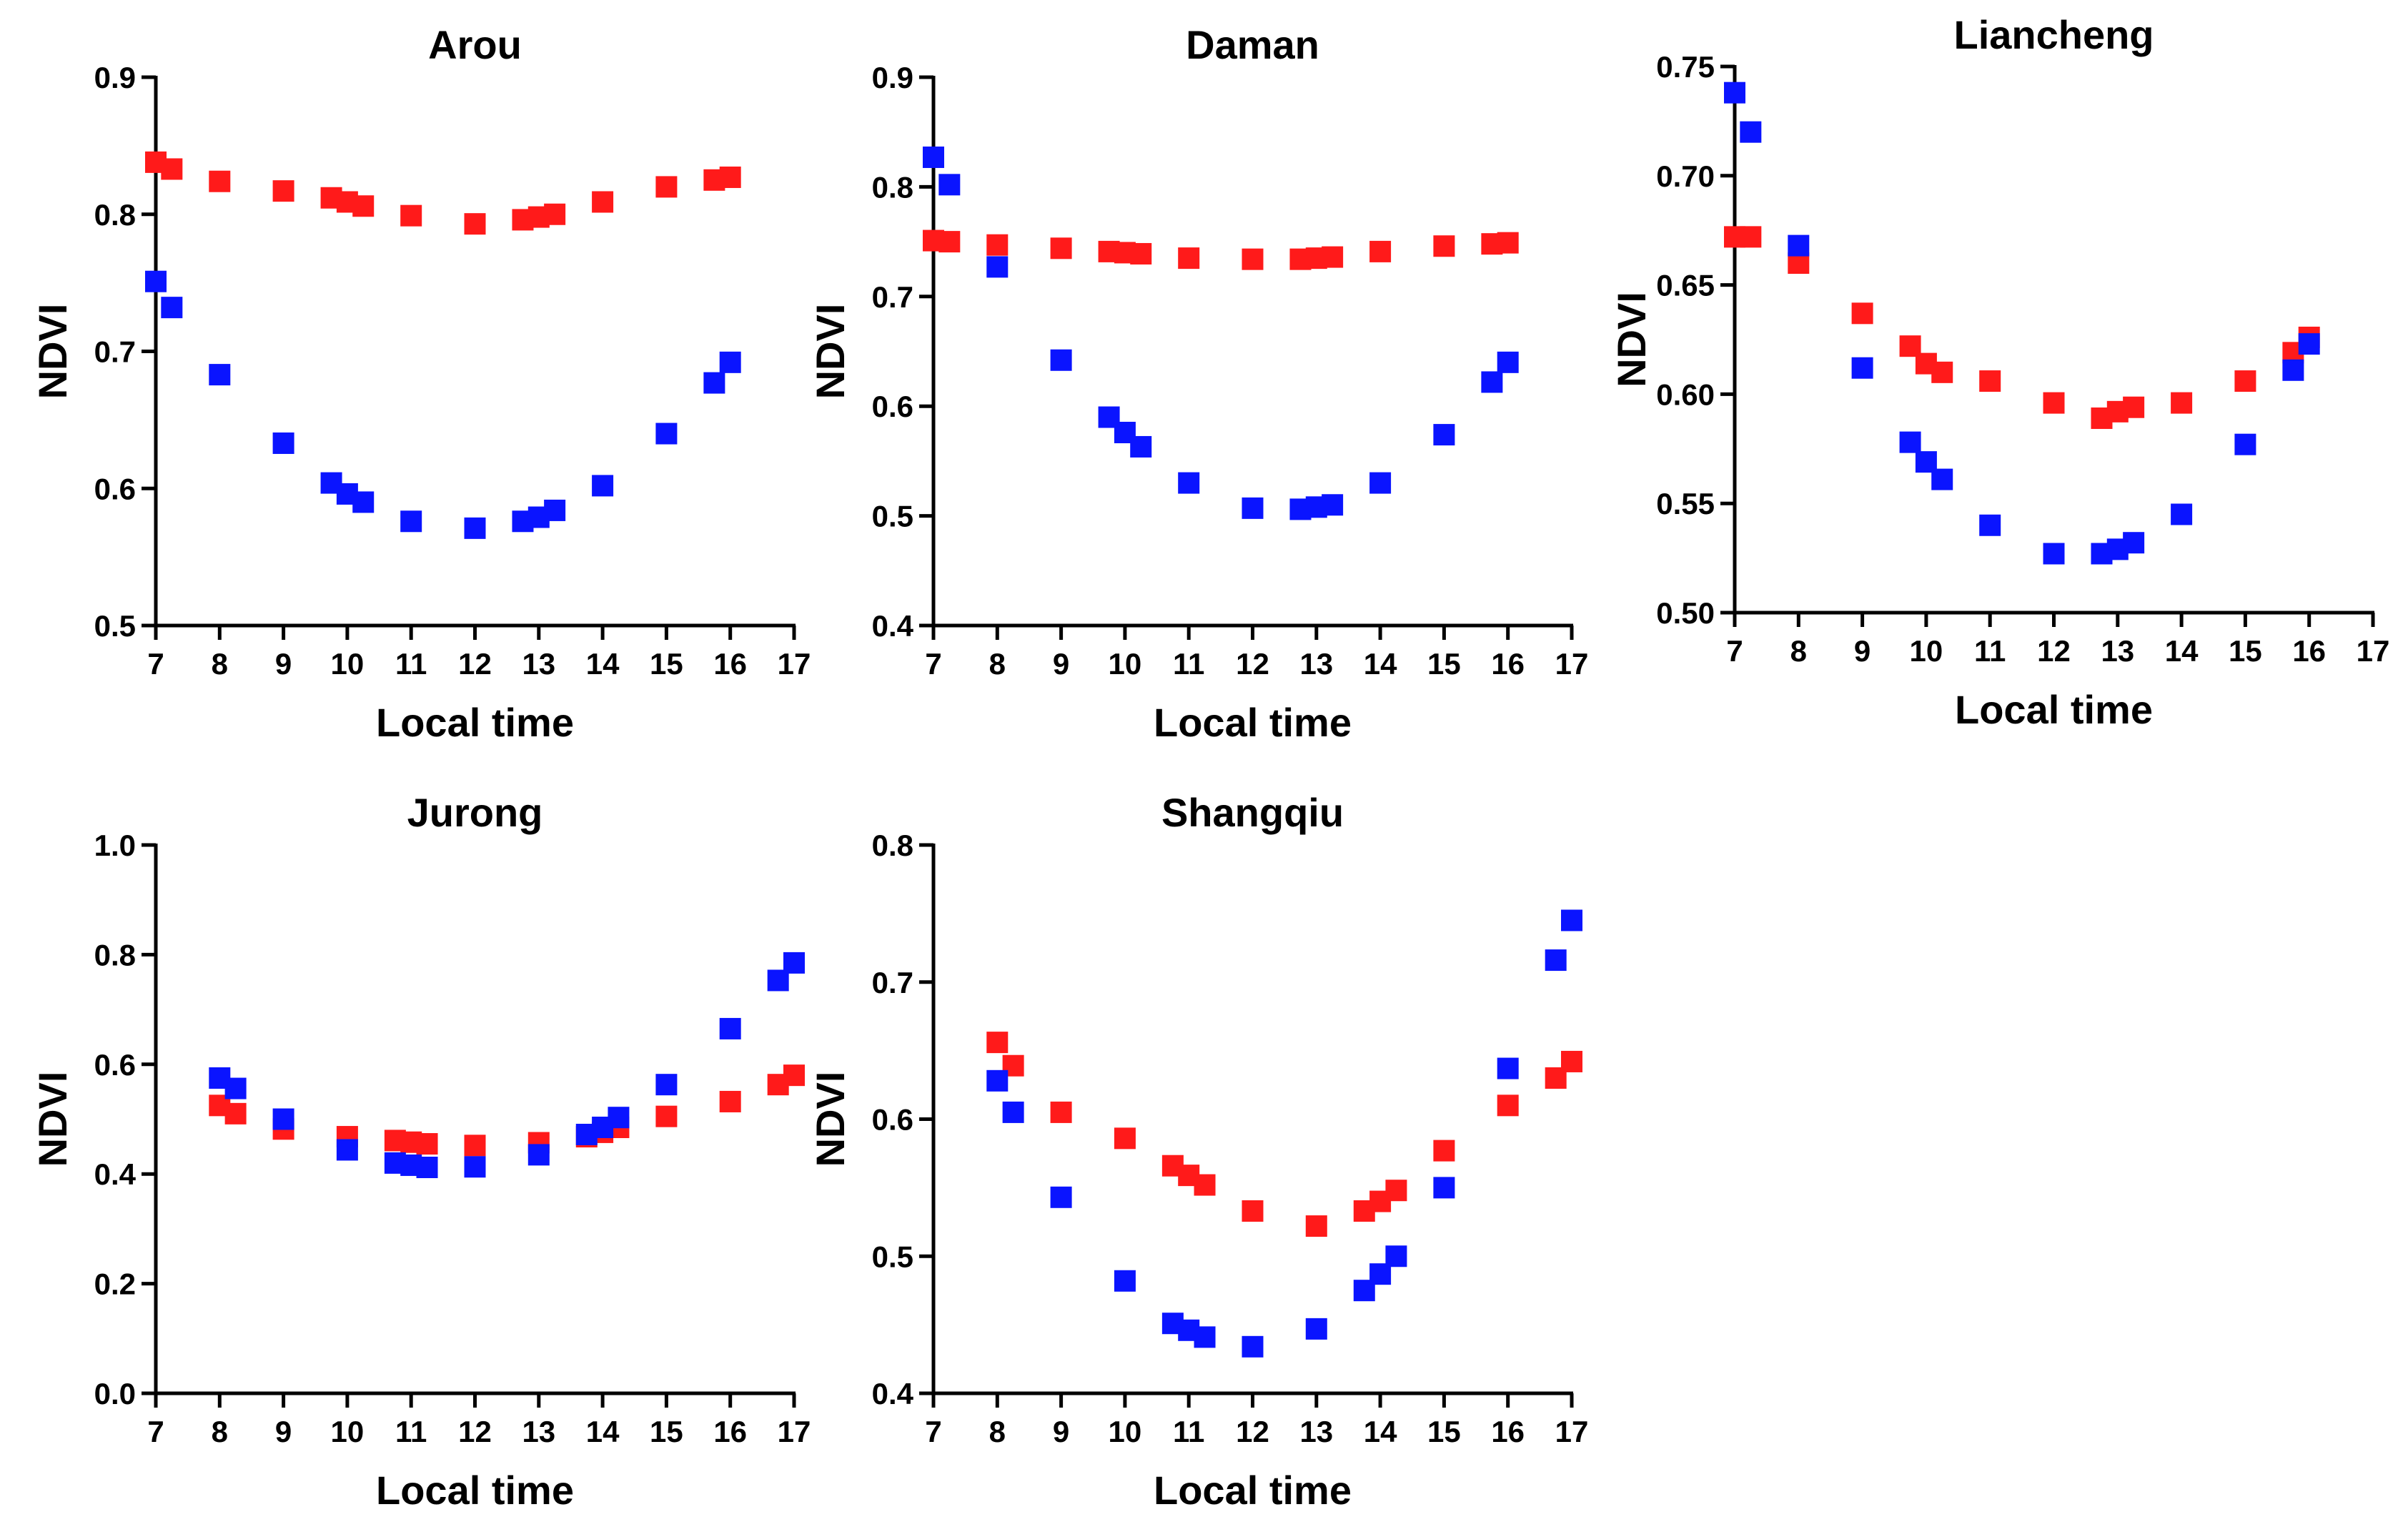 The image size is (2408, 1532). I want to click on x-tick-label: 11, so click(1990, 651).